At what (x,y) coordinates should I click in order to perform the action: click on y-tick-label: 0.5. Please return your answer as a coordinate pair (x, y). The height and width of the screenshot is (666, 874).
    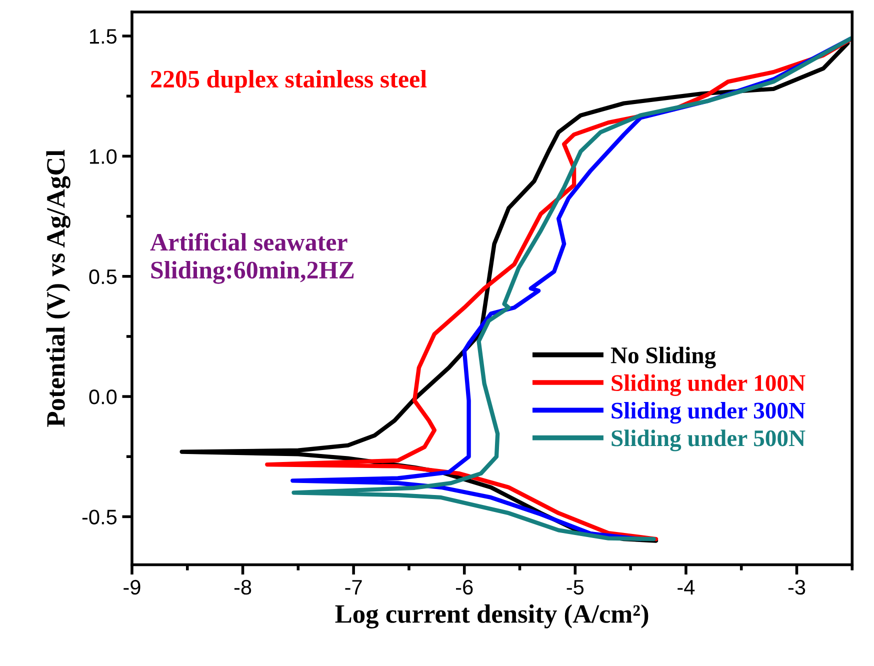
    Looking at the image, I should click on (103, 276).